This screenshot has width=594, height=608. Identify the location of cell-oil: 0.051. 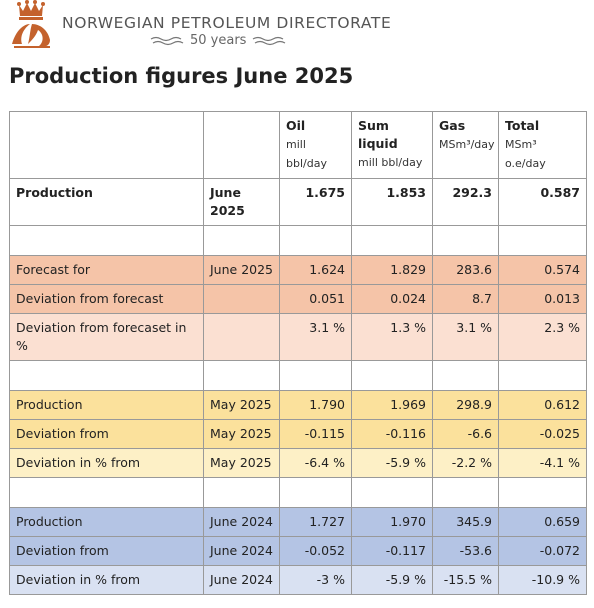
(315, 299).